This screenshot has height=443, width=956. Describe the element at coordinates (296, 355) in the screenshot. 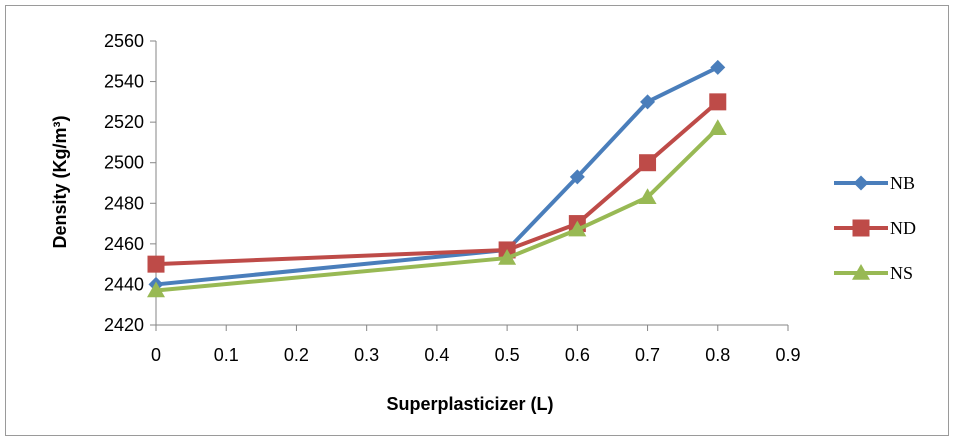

I see `x-tick-label: 0.2` at that location.